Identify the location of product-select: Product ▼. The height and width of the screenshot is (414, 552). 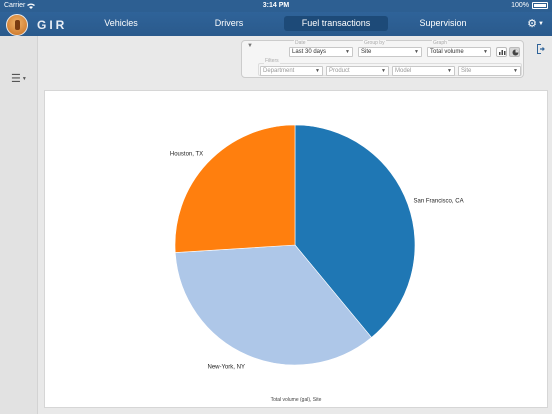
(357, 71).